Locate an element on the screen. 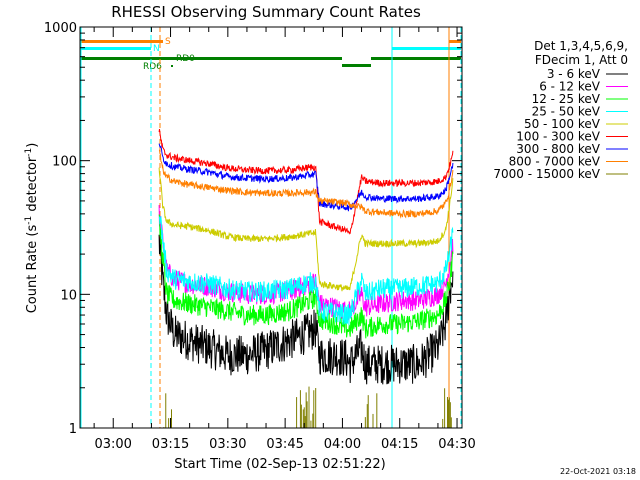  legend-entry-label: 7000 - 15000 keV is located at coordinates (546, 174).